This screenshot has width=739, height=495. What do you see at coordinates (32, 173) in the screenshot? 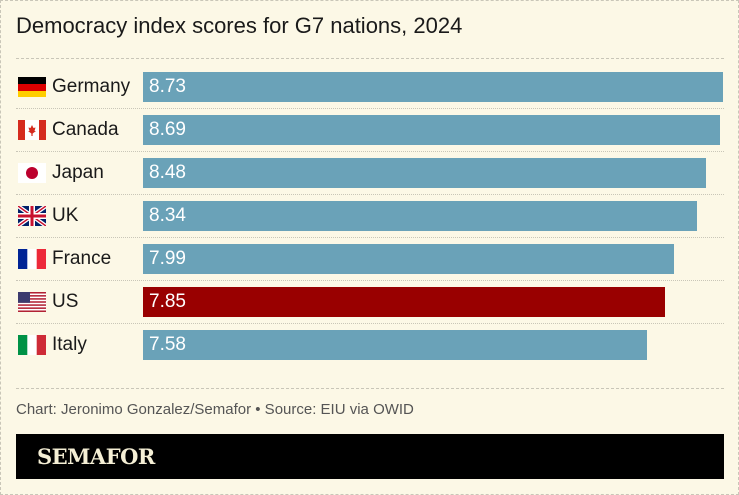
I see `japan-flag-icon` at bounding box center [32, 173].